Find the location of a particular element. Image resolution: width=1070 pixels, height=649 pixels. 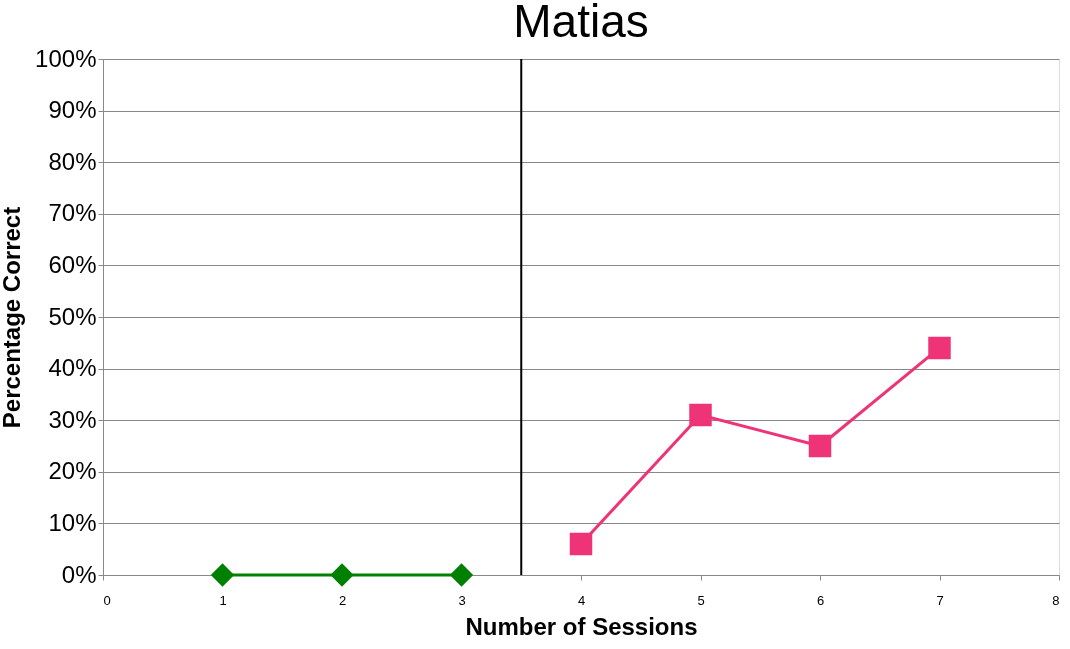

y-tick-label: 0% is located at coordinates (79, 574).